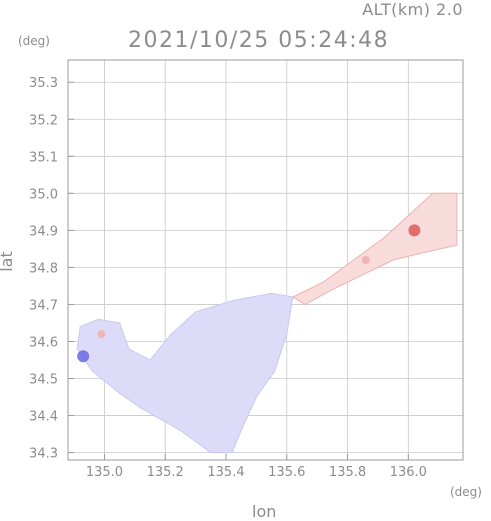  I want to click on region-bay-main, so click(185, 373).